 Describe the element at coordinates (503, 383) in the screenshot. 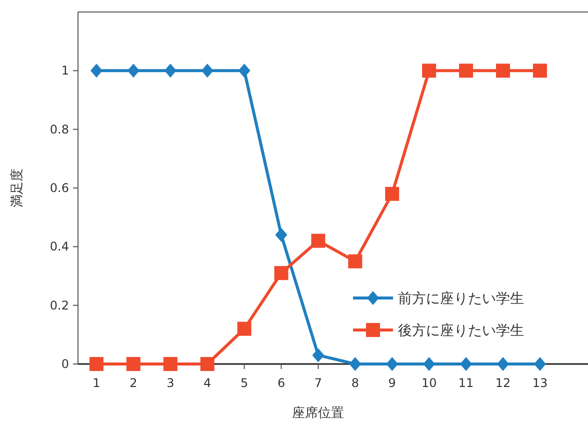

I see `x-tick-label: 12` at that location.